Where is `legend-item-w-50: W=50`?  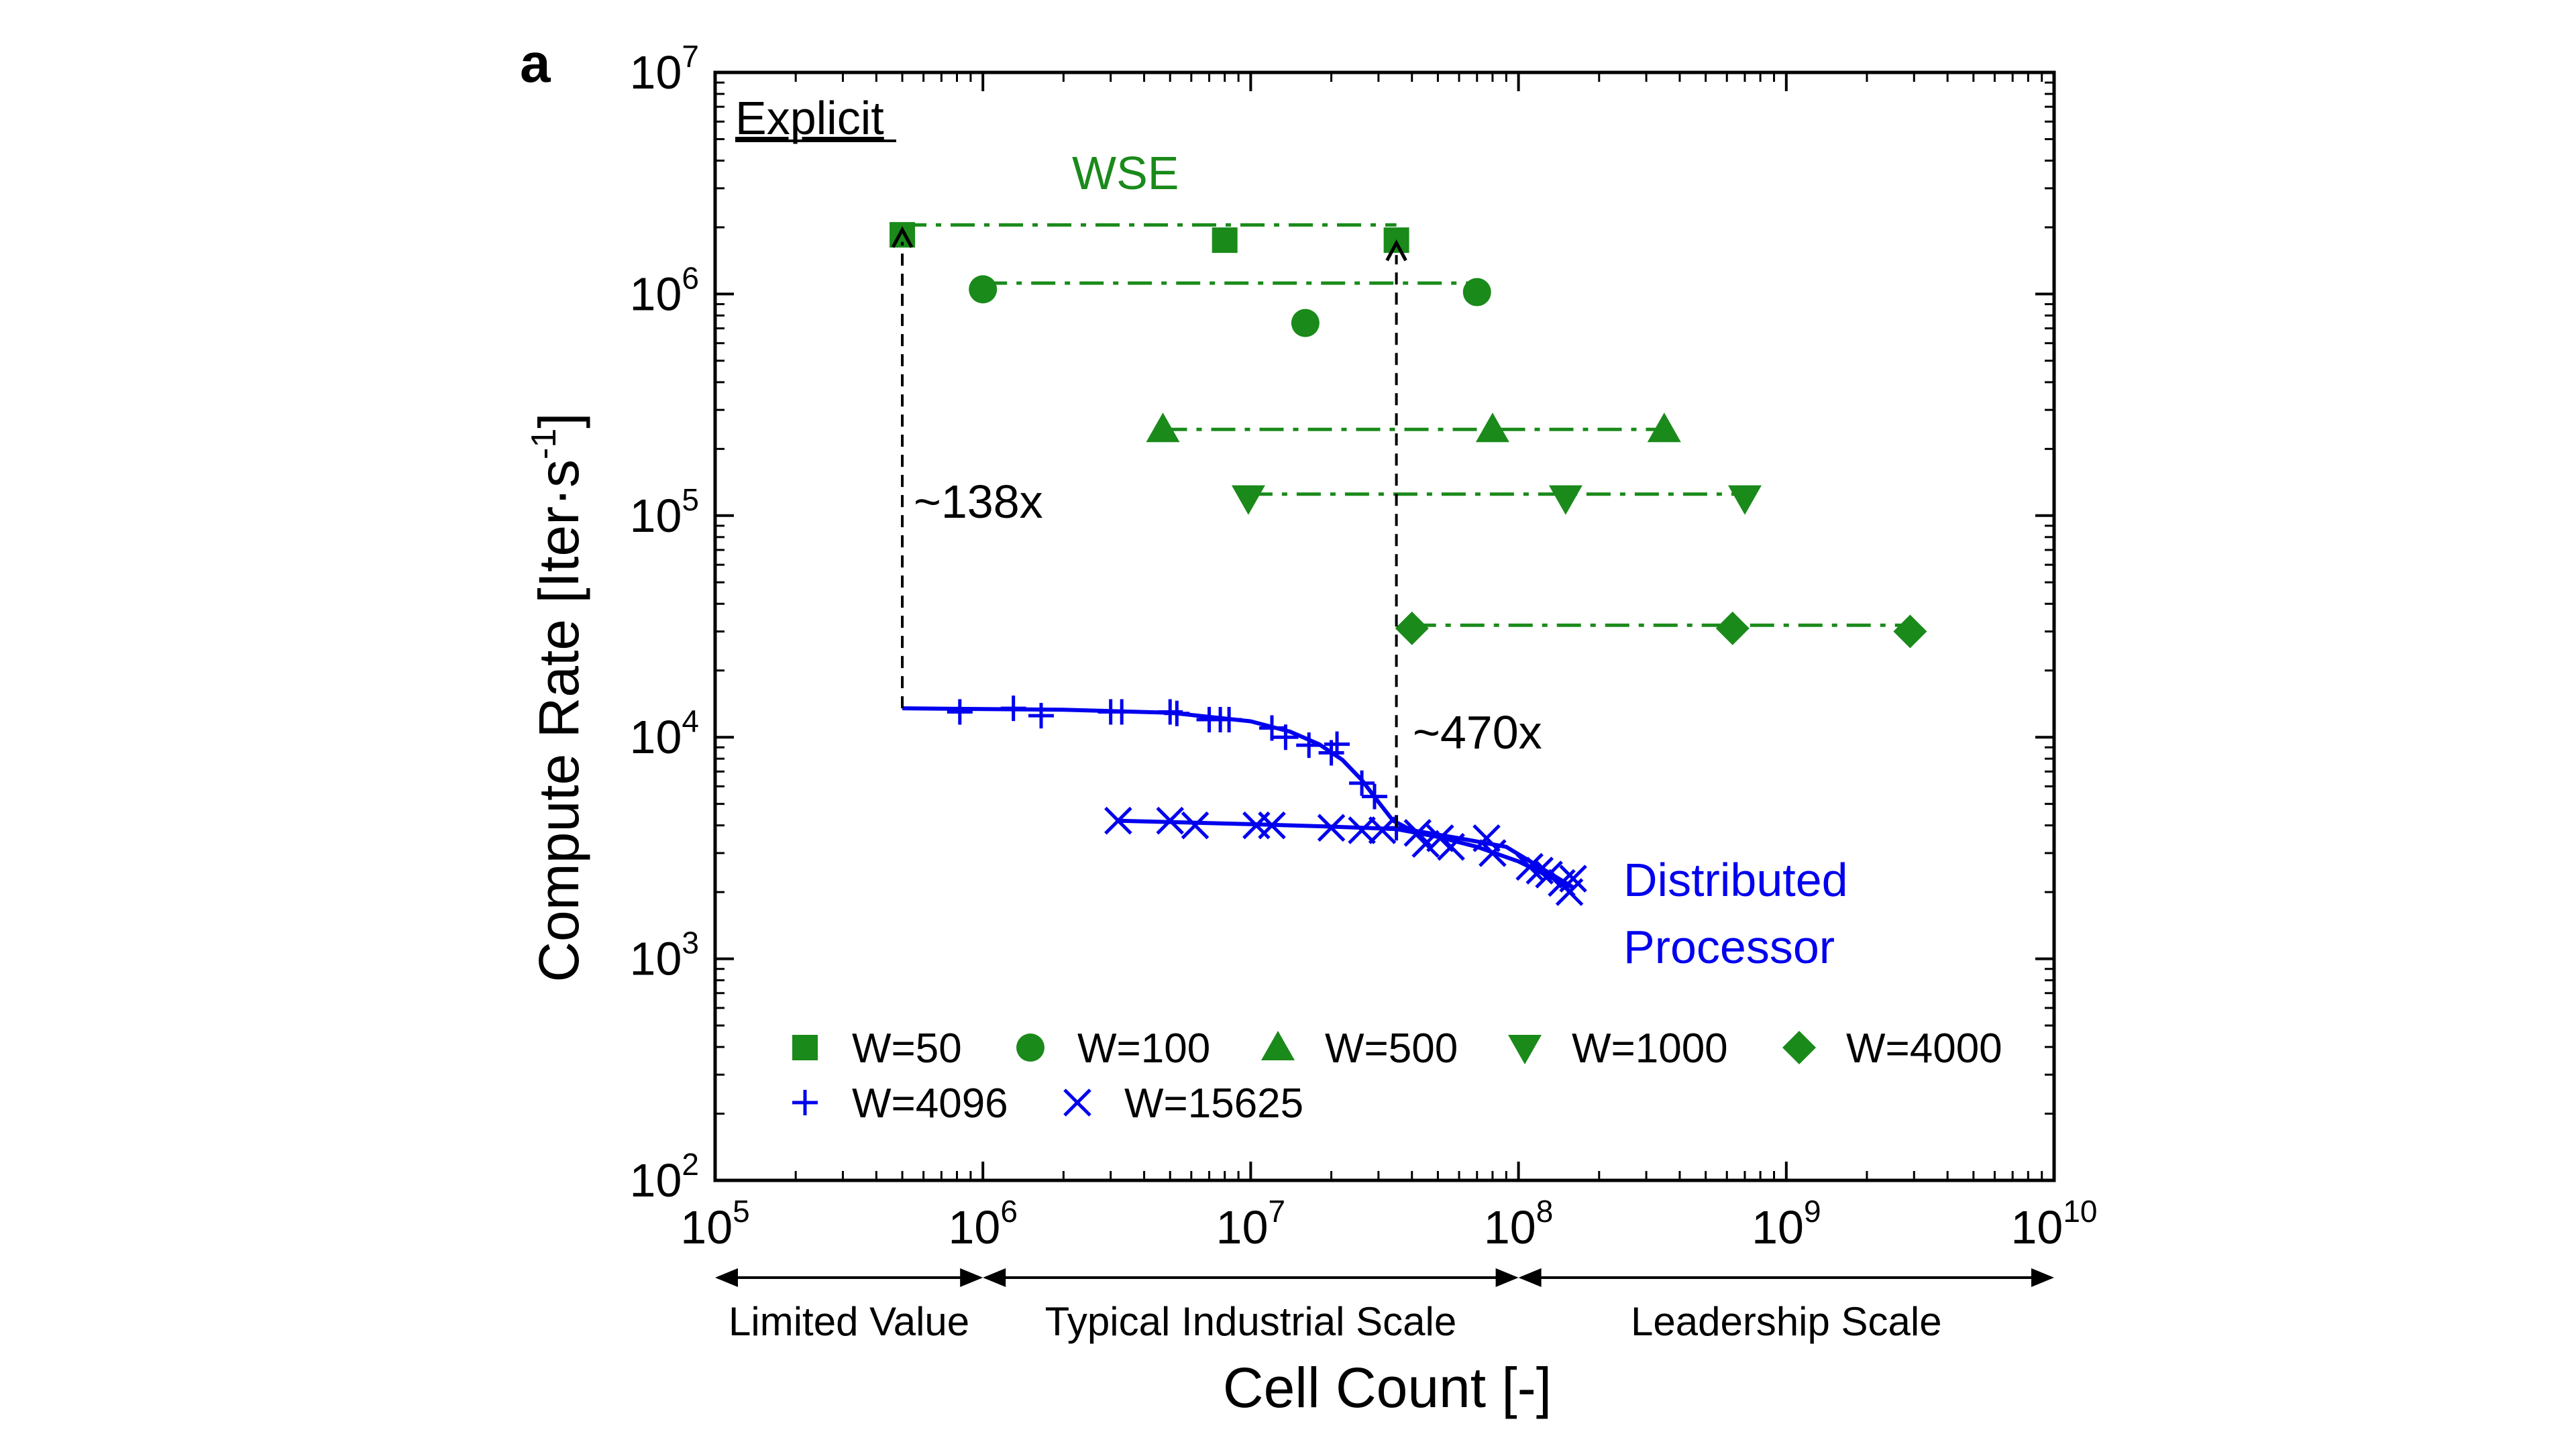
legend-item-w-50: W=50 is located at coordinates (877, 1048).